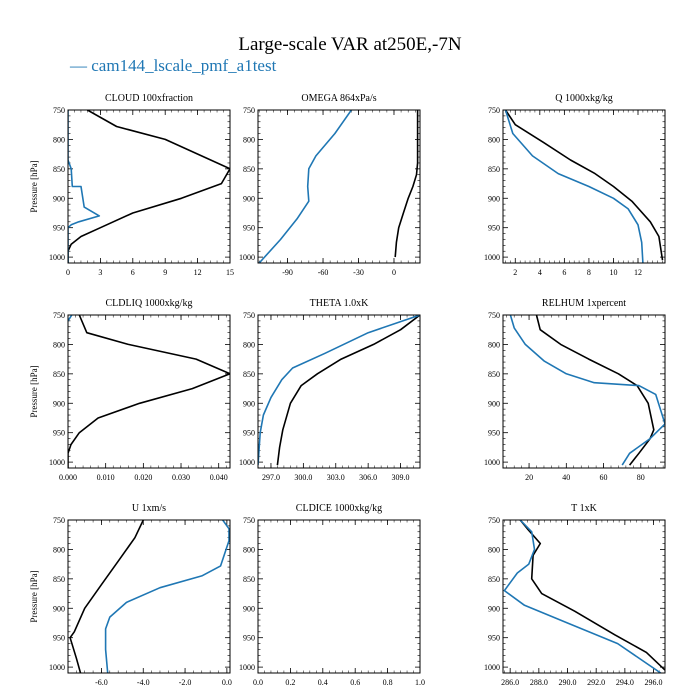 This screenshot has width=700, height=700. Describe the element at coordinates (515, 272) in the screenshot. I see `x-tick-label: 2` at that location.